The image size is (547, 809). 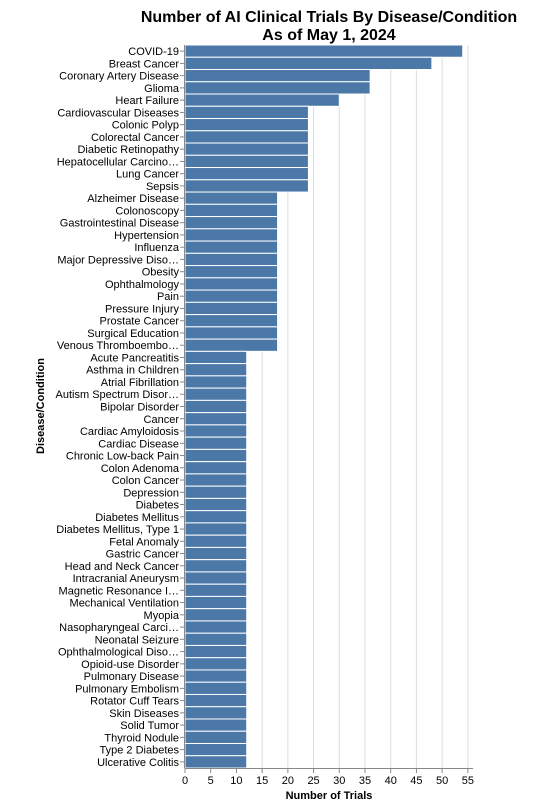 I want to click on y-tick-label: Sepsis, so click(x=163, y=187).